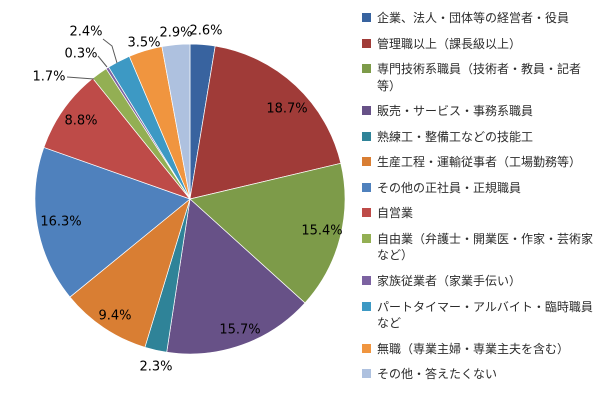 This screenshot has height=408, width=600. I want to click on legend-item-4: 販売・サービス・事務系職員, so click(480, 111).